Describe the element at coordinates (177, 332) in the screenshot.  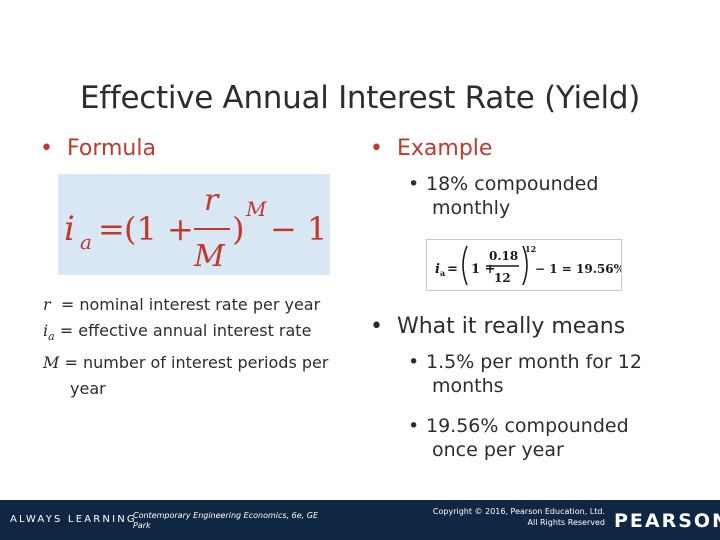
I see `definition-ia: ia = effective annual interest rate` at that location.